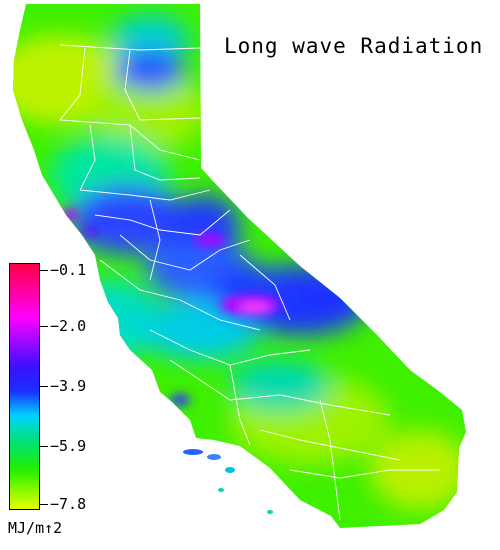 Image resolution: width=500 pixels, height=550 pixels. I want to click on colorbar-tick-label: −2.0, so click(68, 326).